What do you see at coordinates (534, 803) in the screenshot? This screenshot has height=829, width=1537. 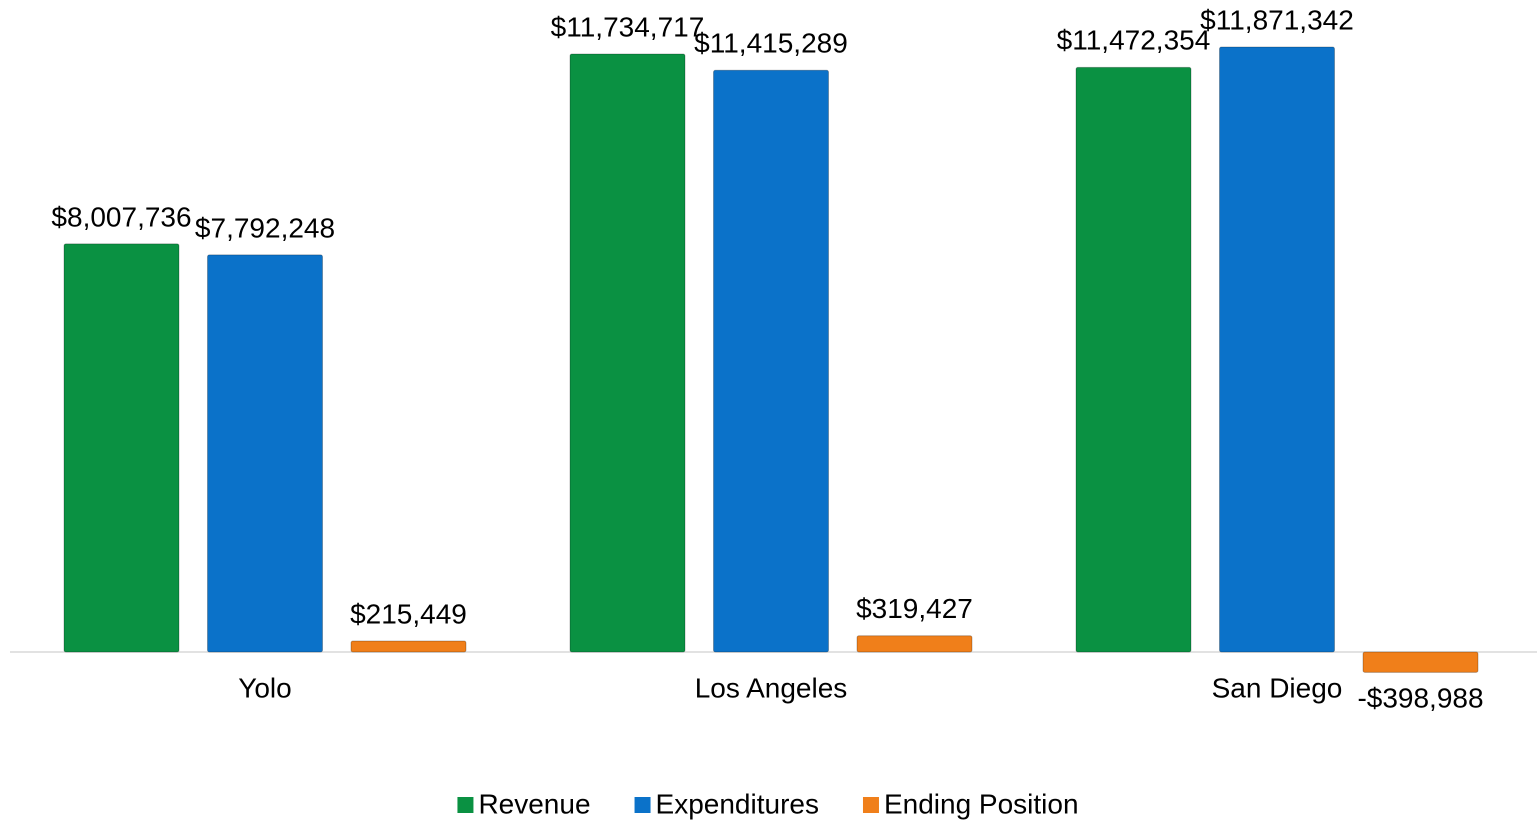 I see `legend-label: Revenue` at bounding box center [534, 803].